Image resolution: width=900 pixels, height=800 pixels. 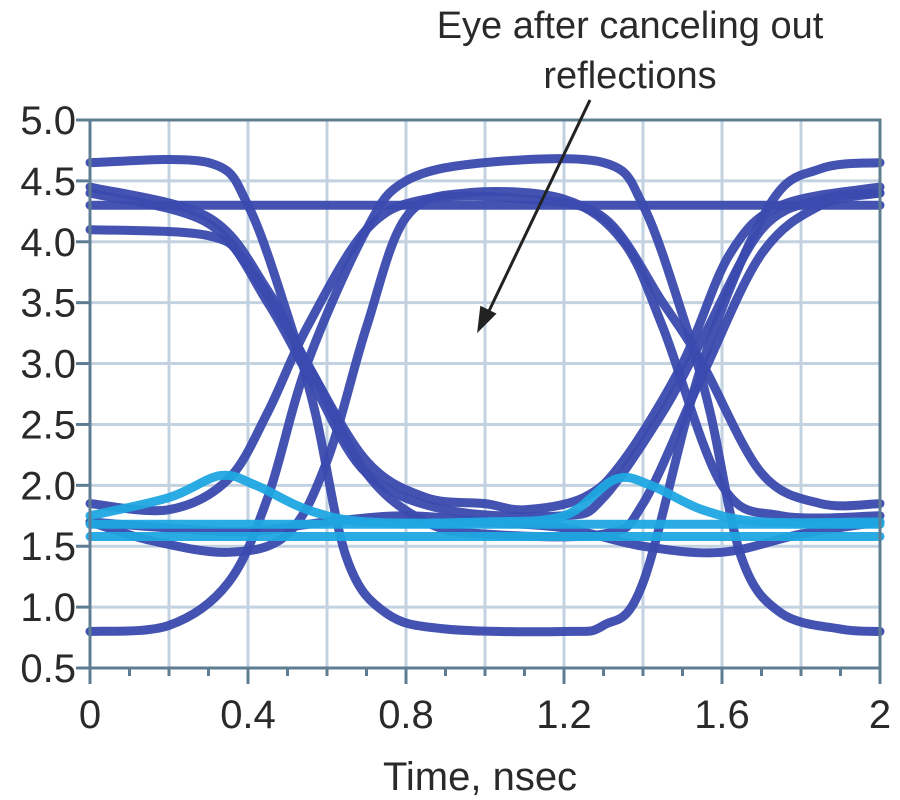 I want to click on arrow-head, so click(x=487, y=319).